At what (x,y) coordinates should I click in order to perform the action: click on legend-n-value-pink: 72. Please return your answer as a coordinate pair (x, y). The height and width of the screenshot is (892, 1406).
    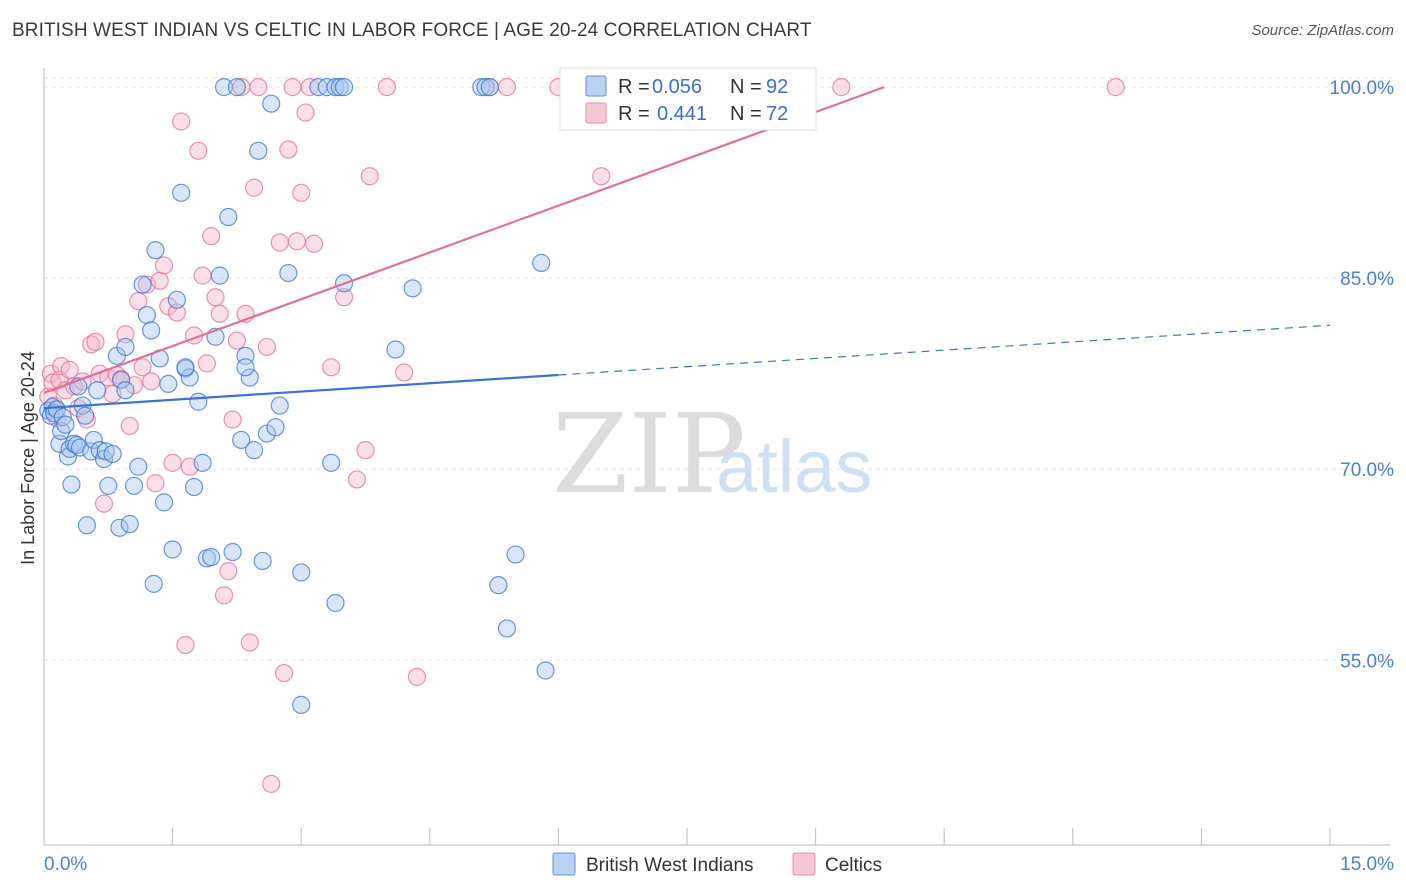
    Looking at the image, I should click on (777, 114).